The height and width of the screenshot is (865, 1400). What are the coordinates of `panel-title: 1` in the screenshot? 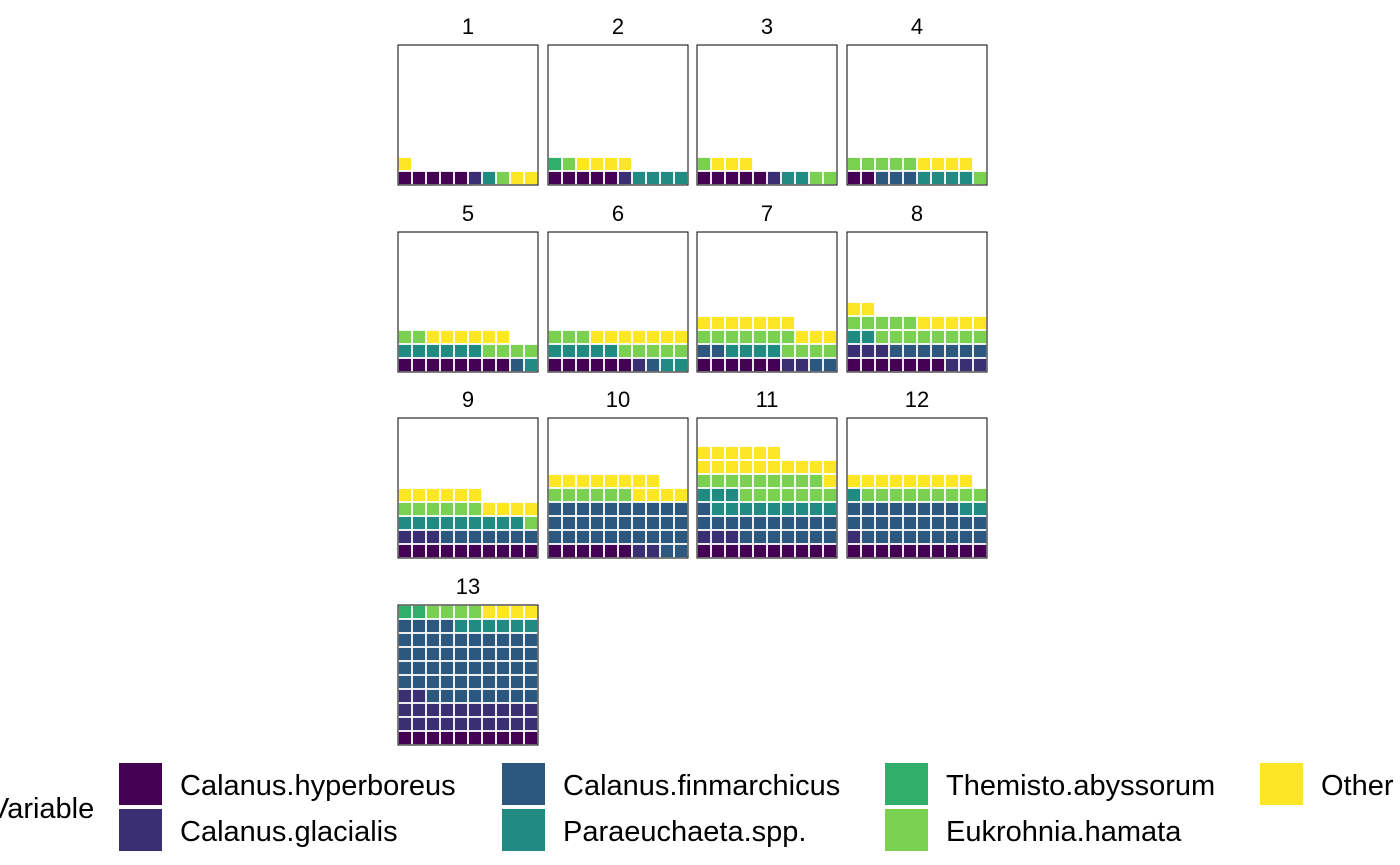 It's located at (468, 26).